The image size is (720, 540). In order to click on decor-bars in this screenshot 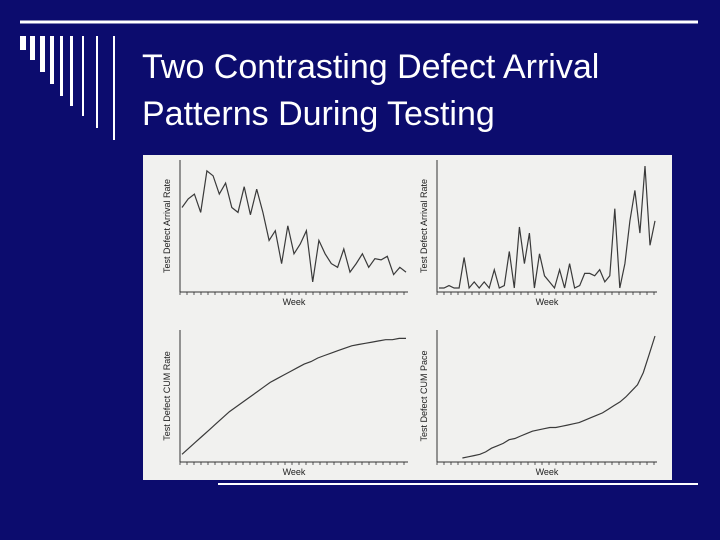, I will do `click(67, 88)`.